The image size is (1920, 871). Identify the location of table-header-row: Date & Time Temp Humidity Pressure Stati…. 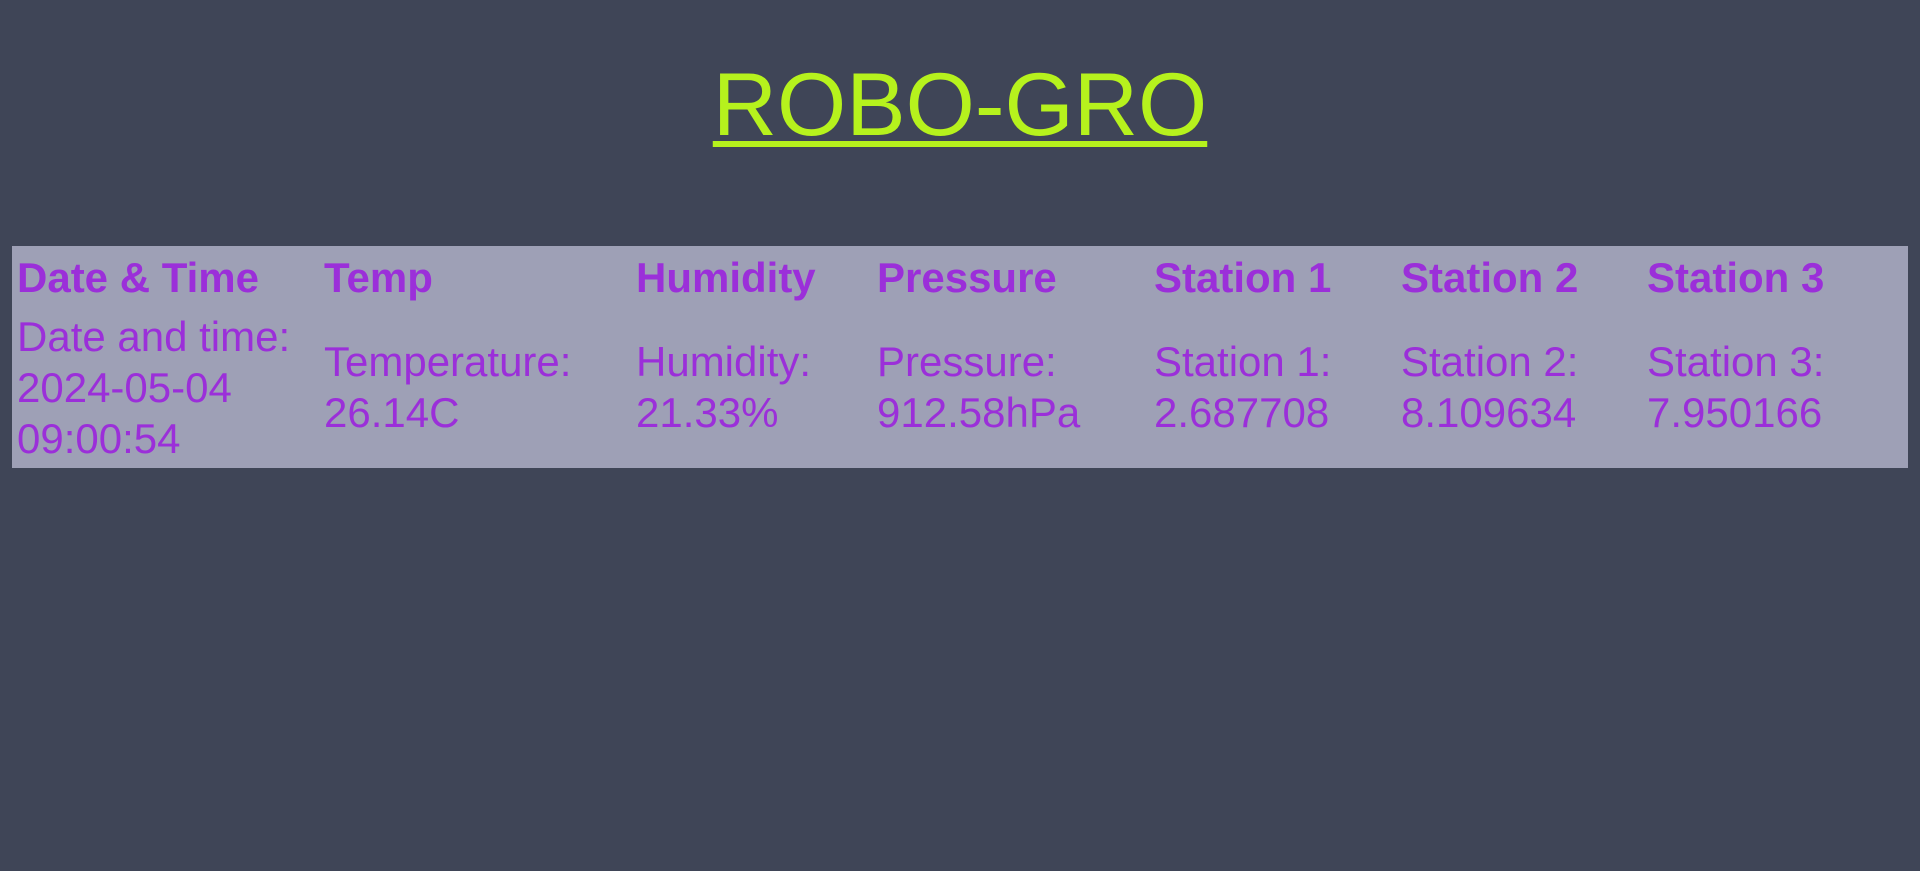
(960, 276).